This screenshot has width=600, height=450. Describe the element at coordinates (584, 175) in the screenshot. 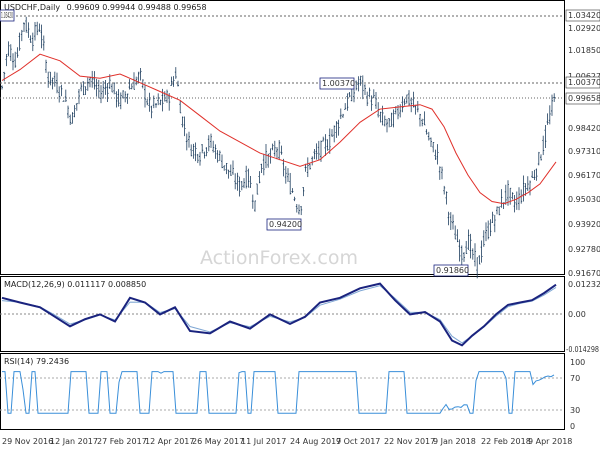

I see `price-axis-tick: 0.96170` at that location.